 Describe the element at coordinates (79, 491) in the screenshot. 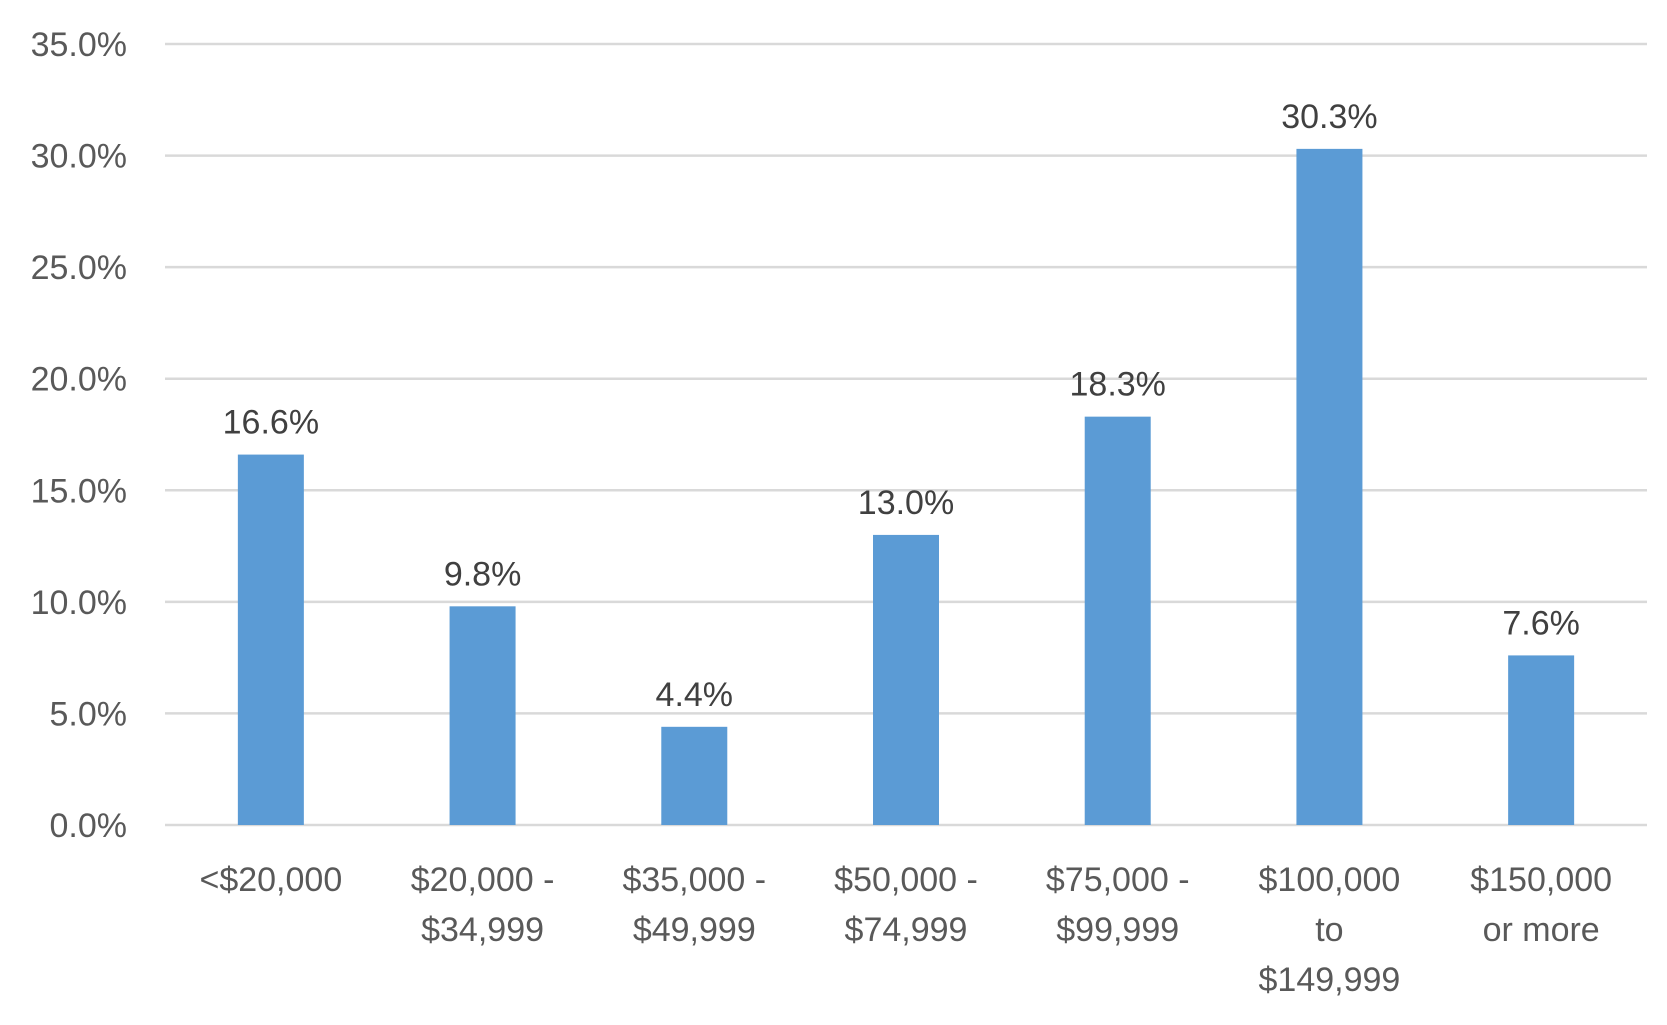

I see `y-tick-label: 15.0%` at that location.